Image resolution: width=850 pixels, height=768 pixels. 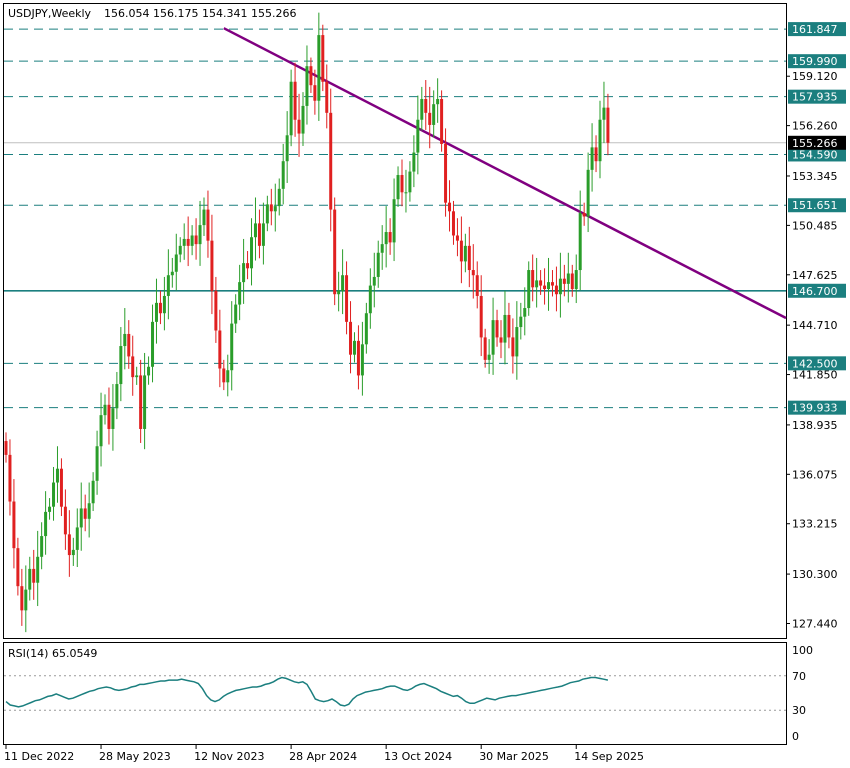 I want to click on level-price-label: 142.500, so click(x=815, y=363).